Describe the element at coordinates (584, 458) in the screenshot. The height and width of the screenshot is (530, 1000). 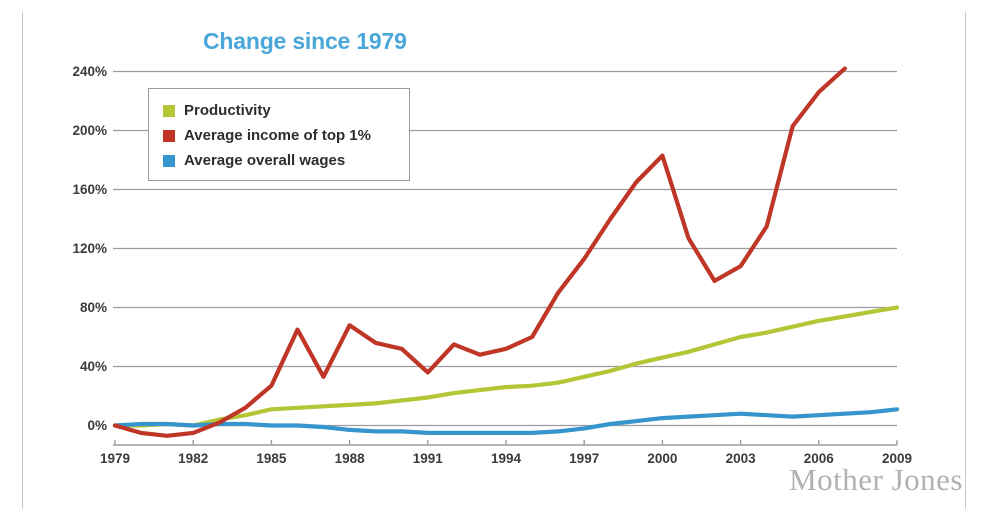
I see `x-axis-tick-label: 1997` at that location.